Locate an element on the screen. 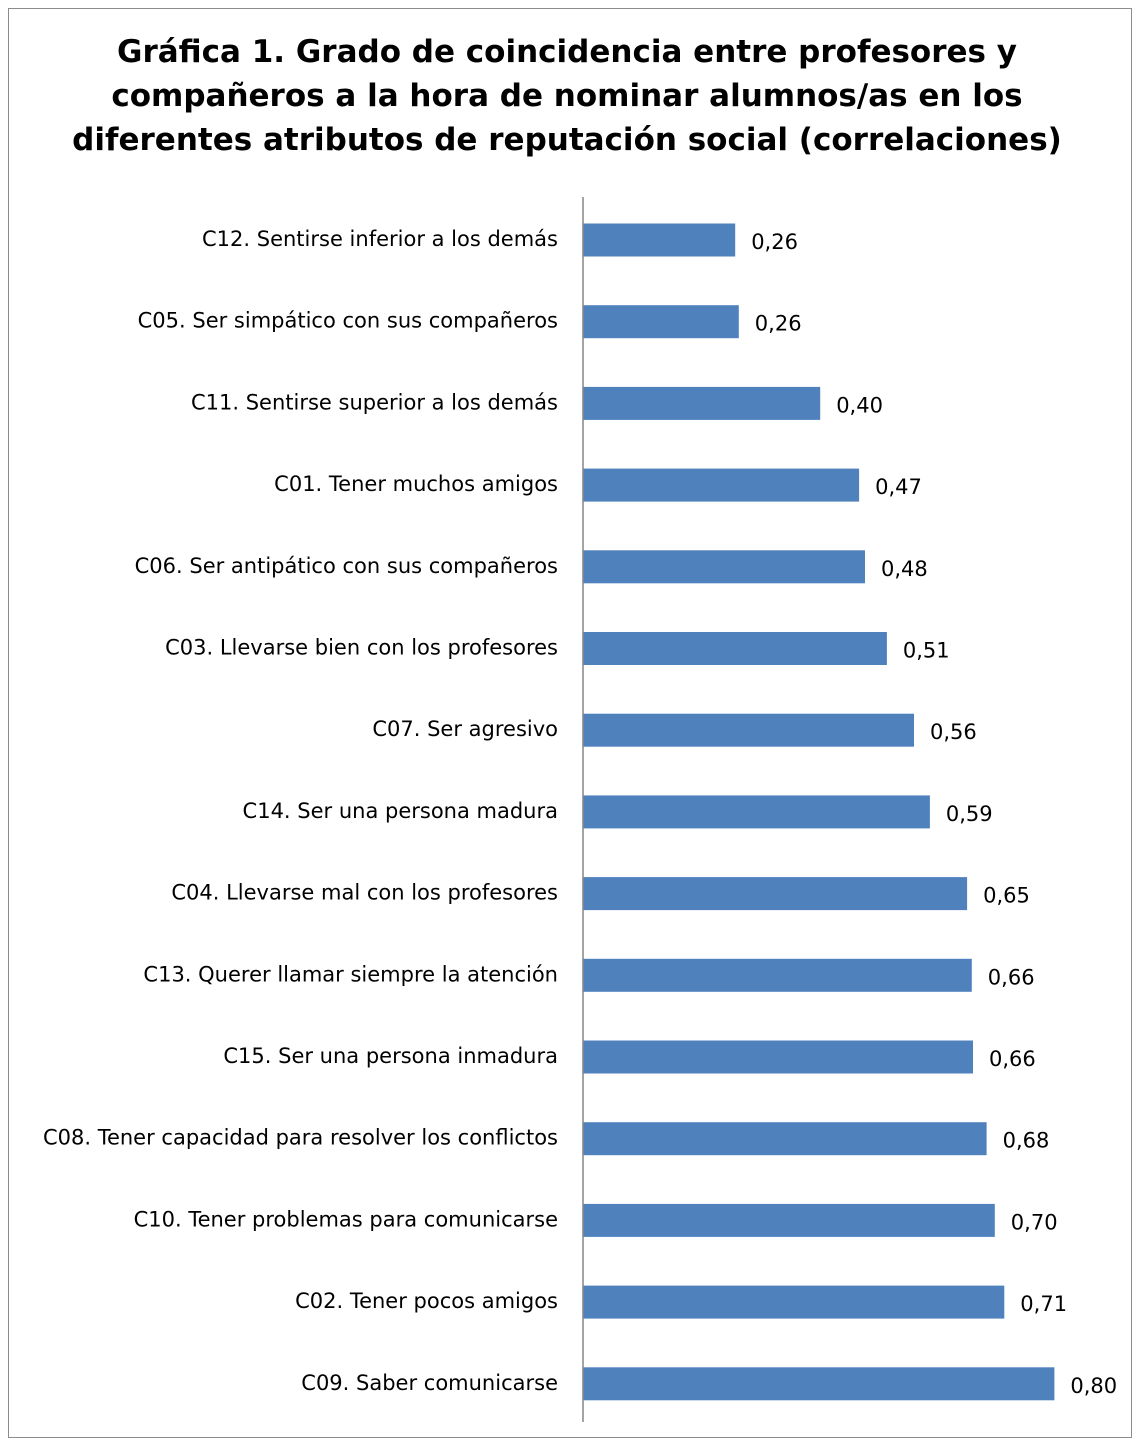 This screenshot has width=1134, height=1441. category-label: C07. Ser agresivo is located at coordinates (465, 729).